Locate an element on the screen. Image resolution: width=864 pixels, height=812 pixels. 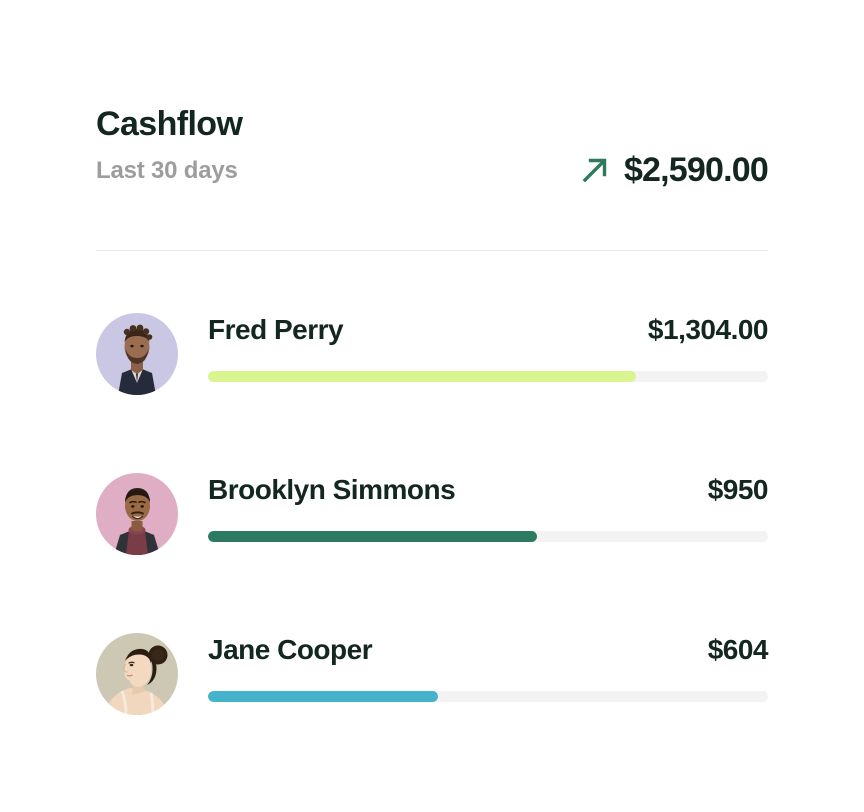
avatar-fred-perry is located at coordinates (137, 354).